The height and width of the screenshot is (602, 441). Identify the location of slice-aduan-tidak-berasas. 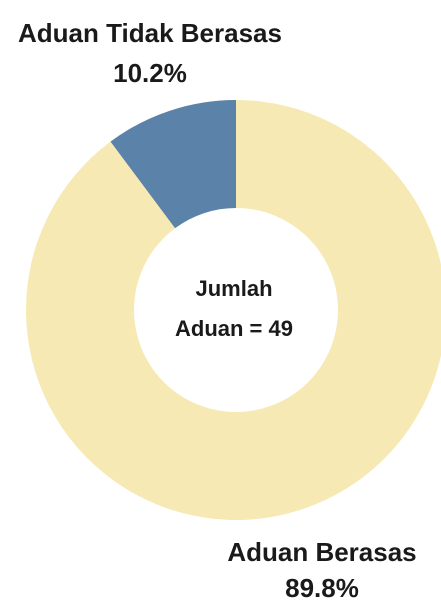
(173, 164).